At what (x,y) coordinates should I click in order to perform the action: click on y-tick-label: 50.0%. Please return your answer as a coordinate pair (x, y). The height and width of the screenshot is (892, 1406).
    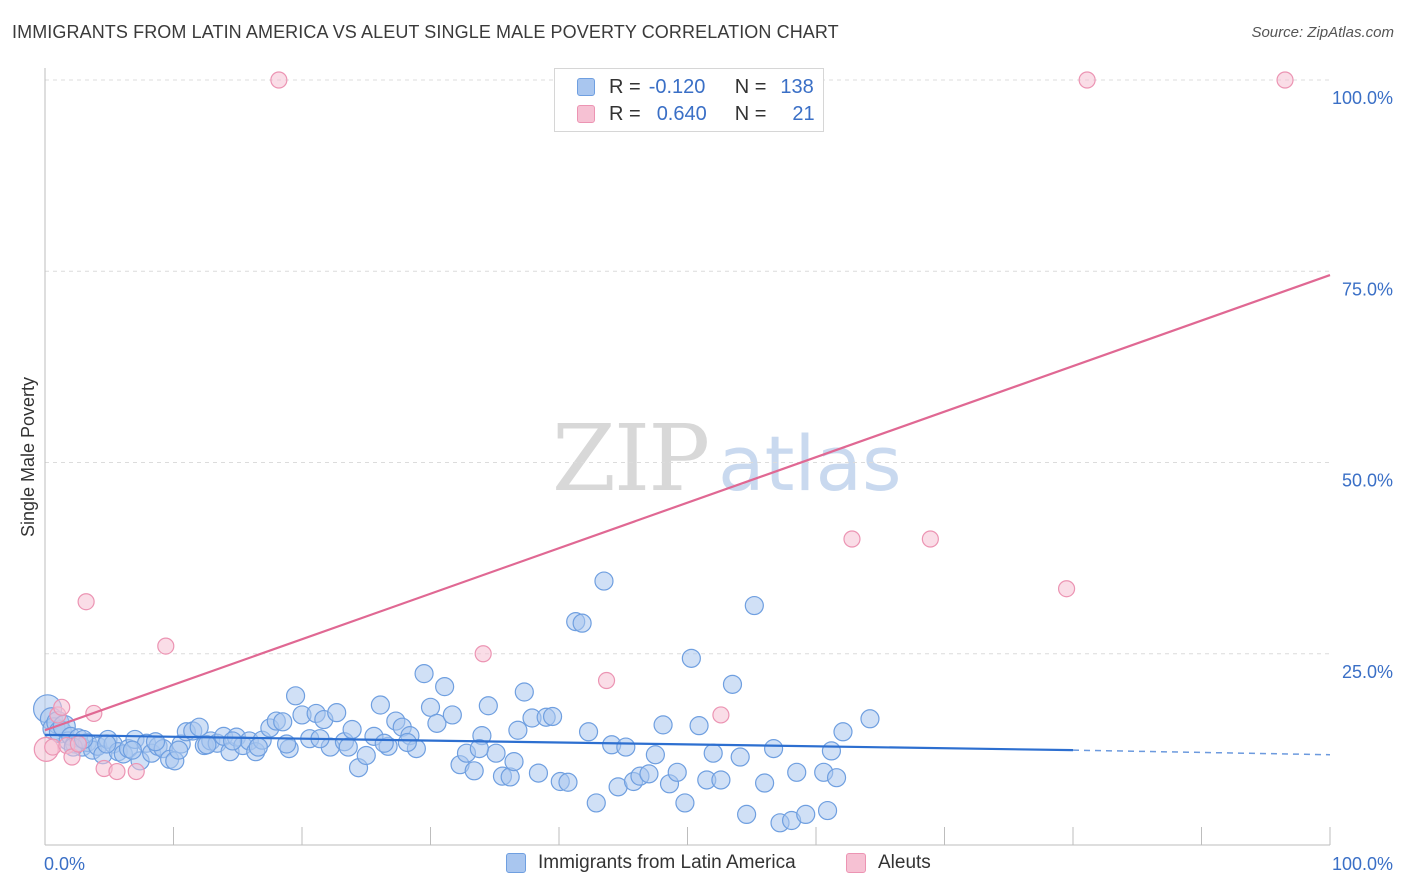
    Looking at the image, I should click on (1367, 481).